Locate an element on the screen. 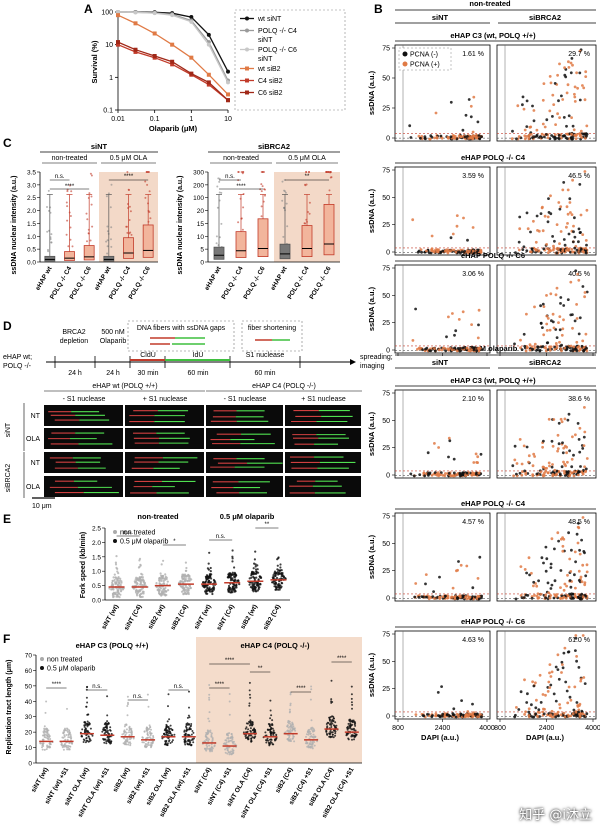 Image resolution: width=600 pixels, height=829 pixels. panel-f-category: siNT (wt) is located at coordinates (40, 780).